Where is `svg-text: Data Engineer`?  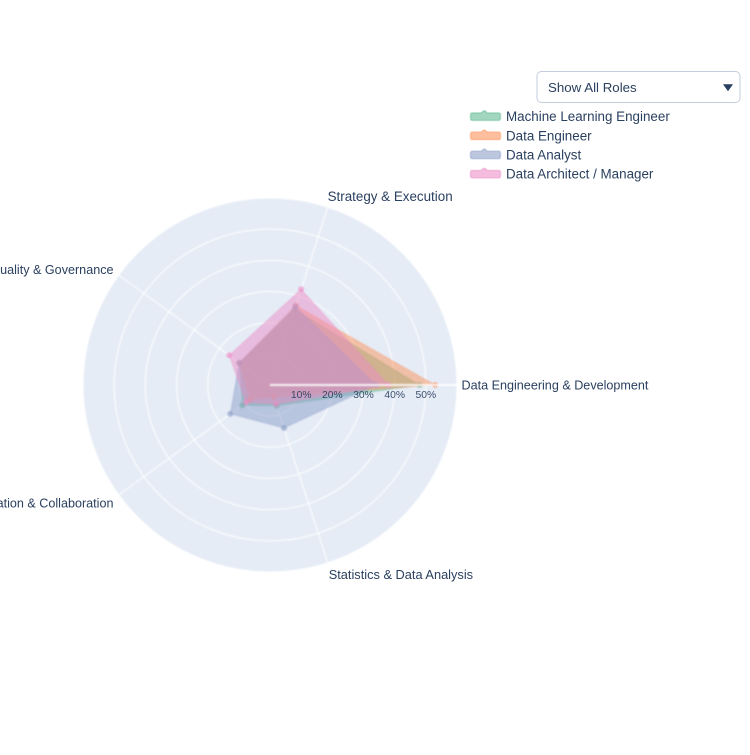 svg-text: Data Engineer is located at coordinates (549, 135).